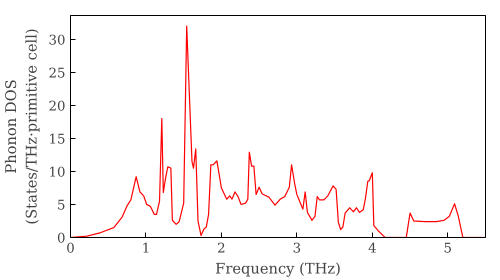 Image resolution: width=500 pixels, height=280 pixels. What do you see at coordinates (61, 239) in the screenshot?
I see `y-tick-label: 0` at bounding box center [61, 239].